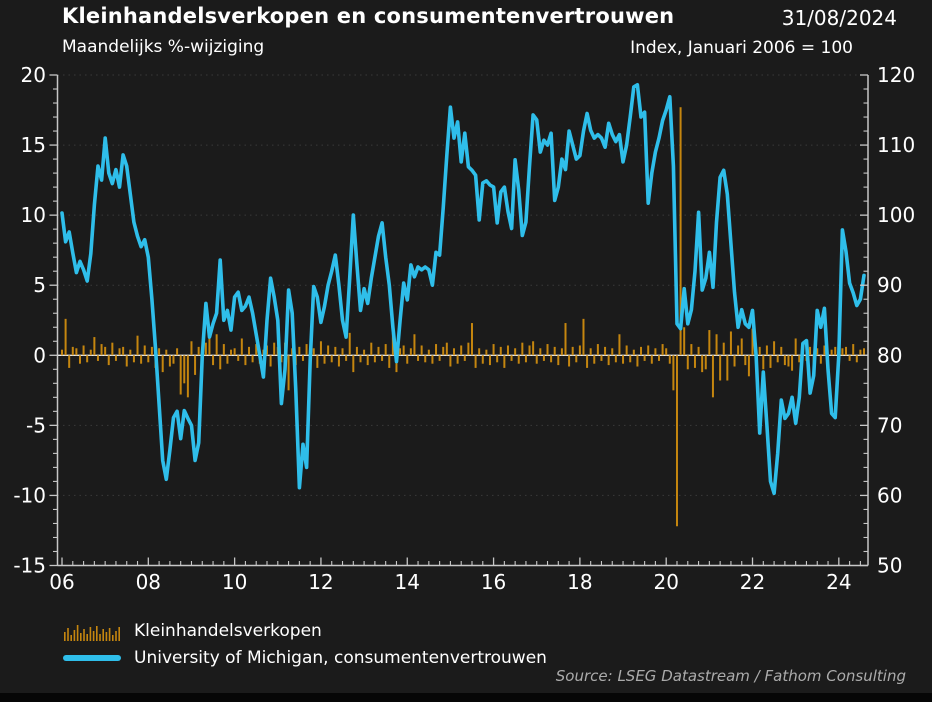 Image resolution: width=932 pixels, height=702 pixels. What do you see at coordinates (36, 425) in the screenshot?
I see `axis-tick-label: -5` at bounding box center [36, 425].